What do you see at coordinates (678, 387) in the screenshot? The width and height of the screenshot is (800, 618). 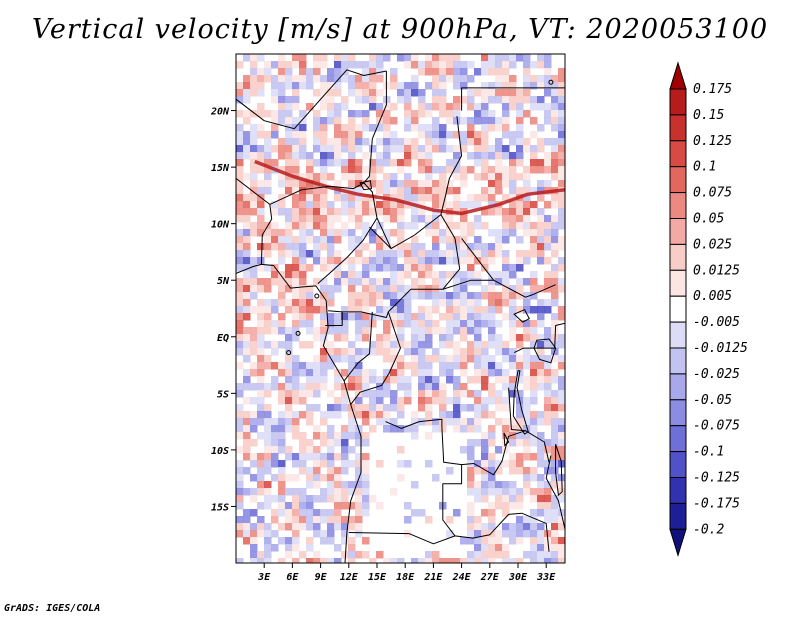 I see `colorbar-segment` at bounding box center [678, 387].